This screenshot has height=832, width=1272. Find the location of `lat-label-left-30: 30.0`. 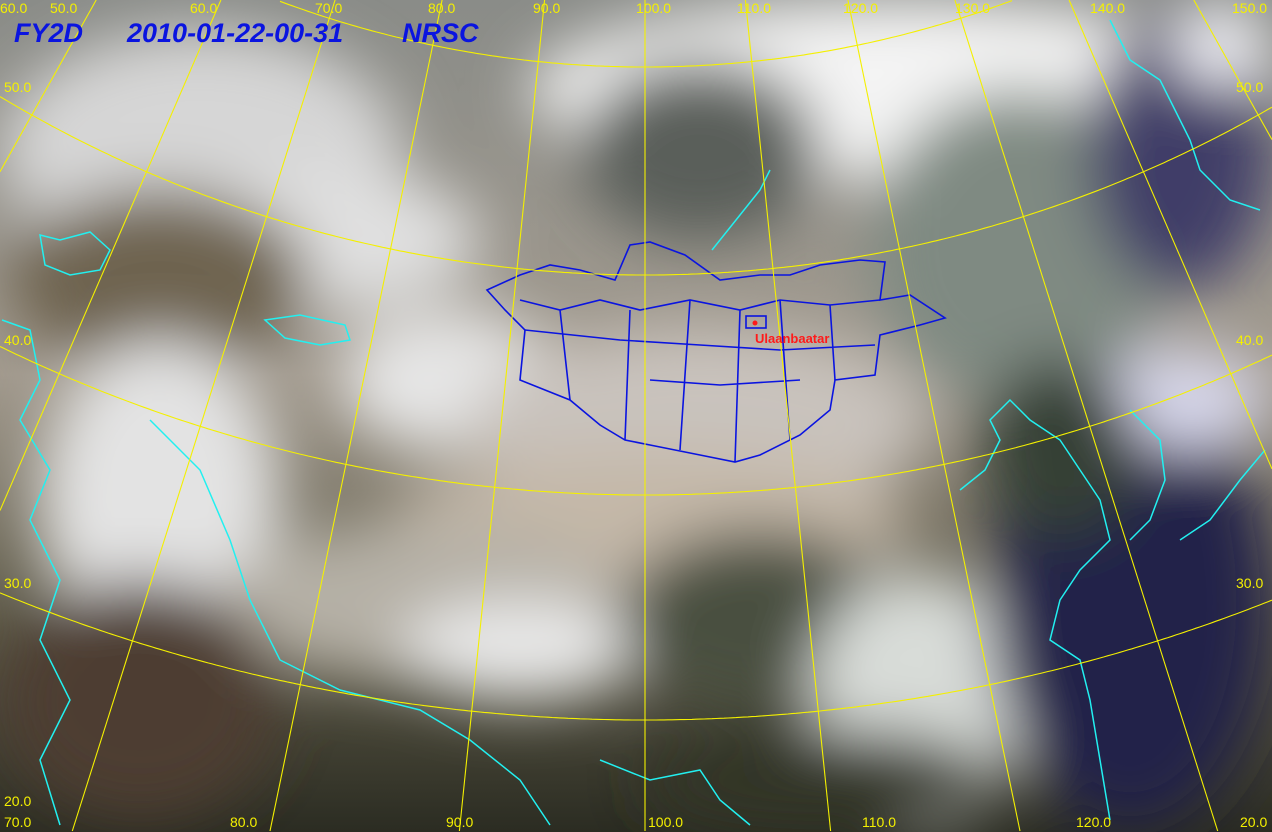

lat-label-left-30: 30.0 is located at coordinates (17, 583).